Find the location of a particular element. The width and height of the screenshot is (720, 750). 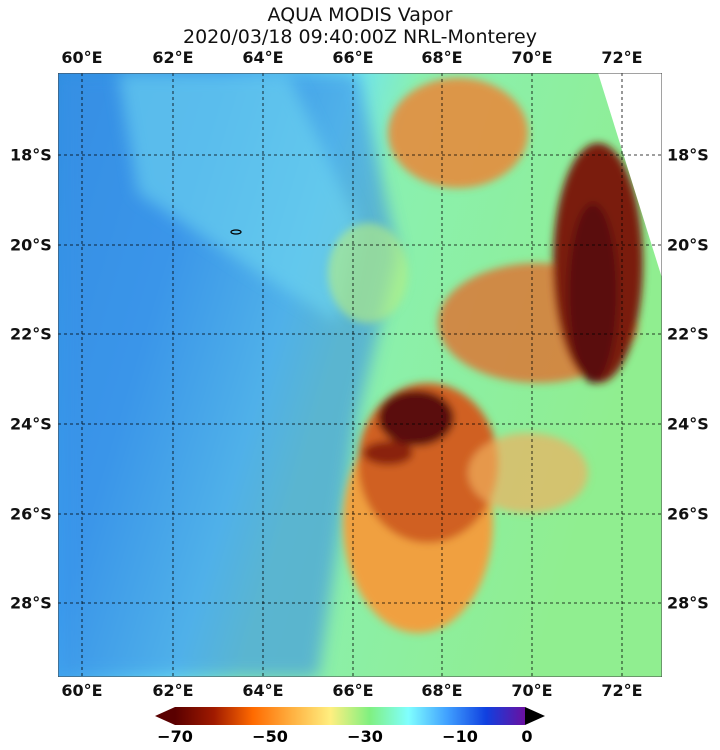

lat-label-left: 28°S is located at coordinates (31, 603).